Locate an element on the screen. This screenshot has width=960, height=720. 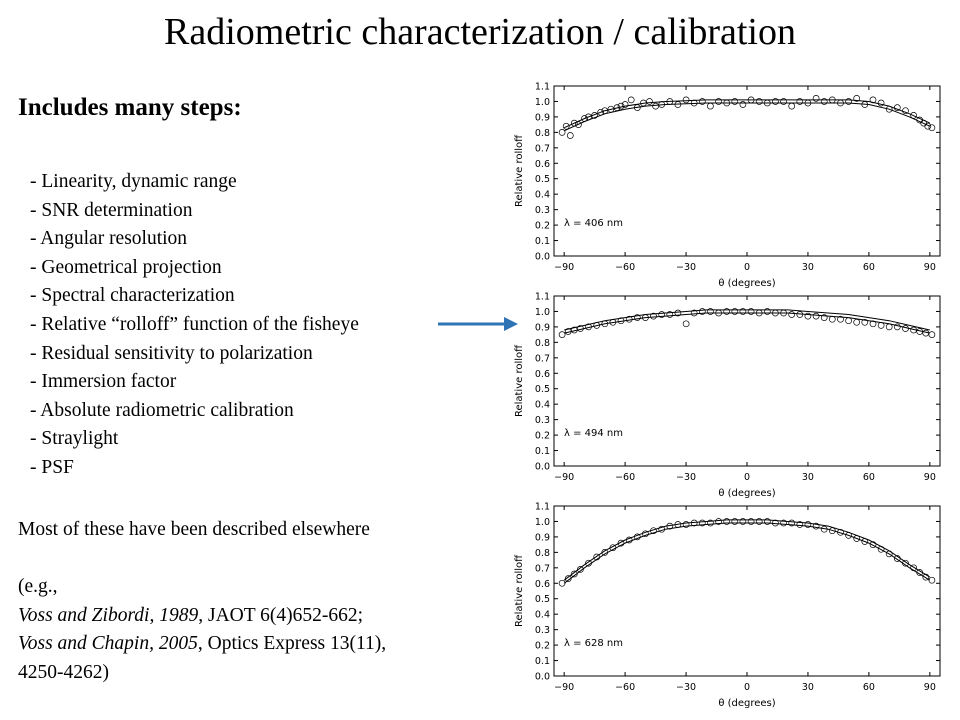
x-tick-label: 60 is located at coordinates (869, 477).